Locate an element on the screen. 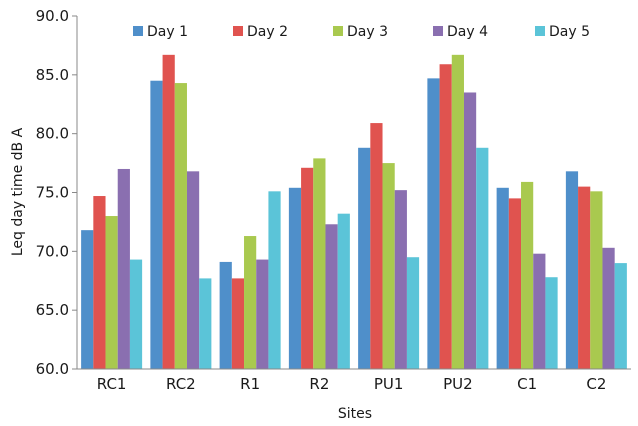 This screenshot has height=426, width=638. legend-label: Day 1 is located at coordinates (167, 32).